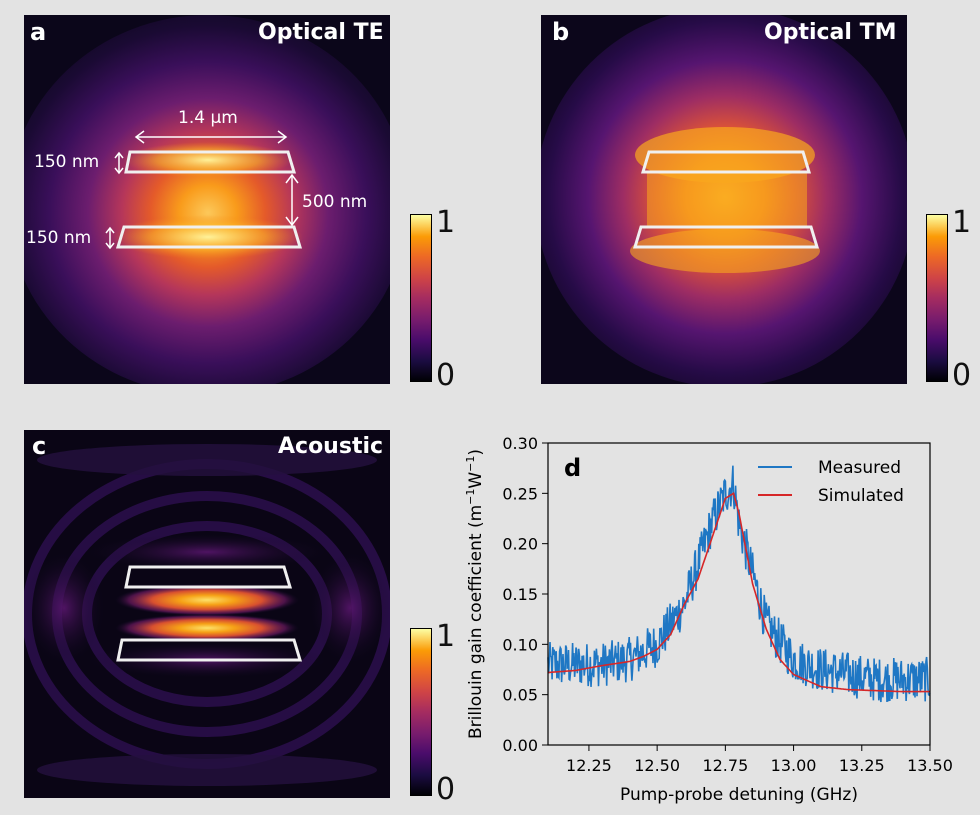 The image size is (980, 815). Describe the element at coordinates (421, 712) in the screenshot. I see `colorbar-acoustic` at that location.